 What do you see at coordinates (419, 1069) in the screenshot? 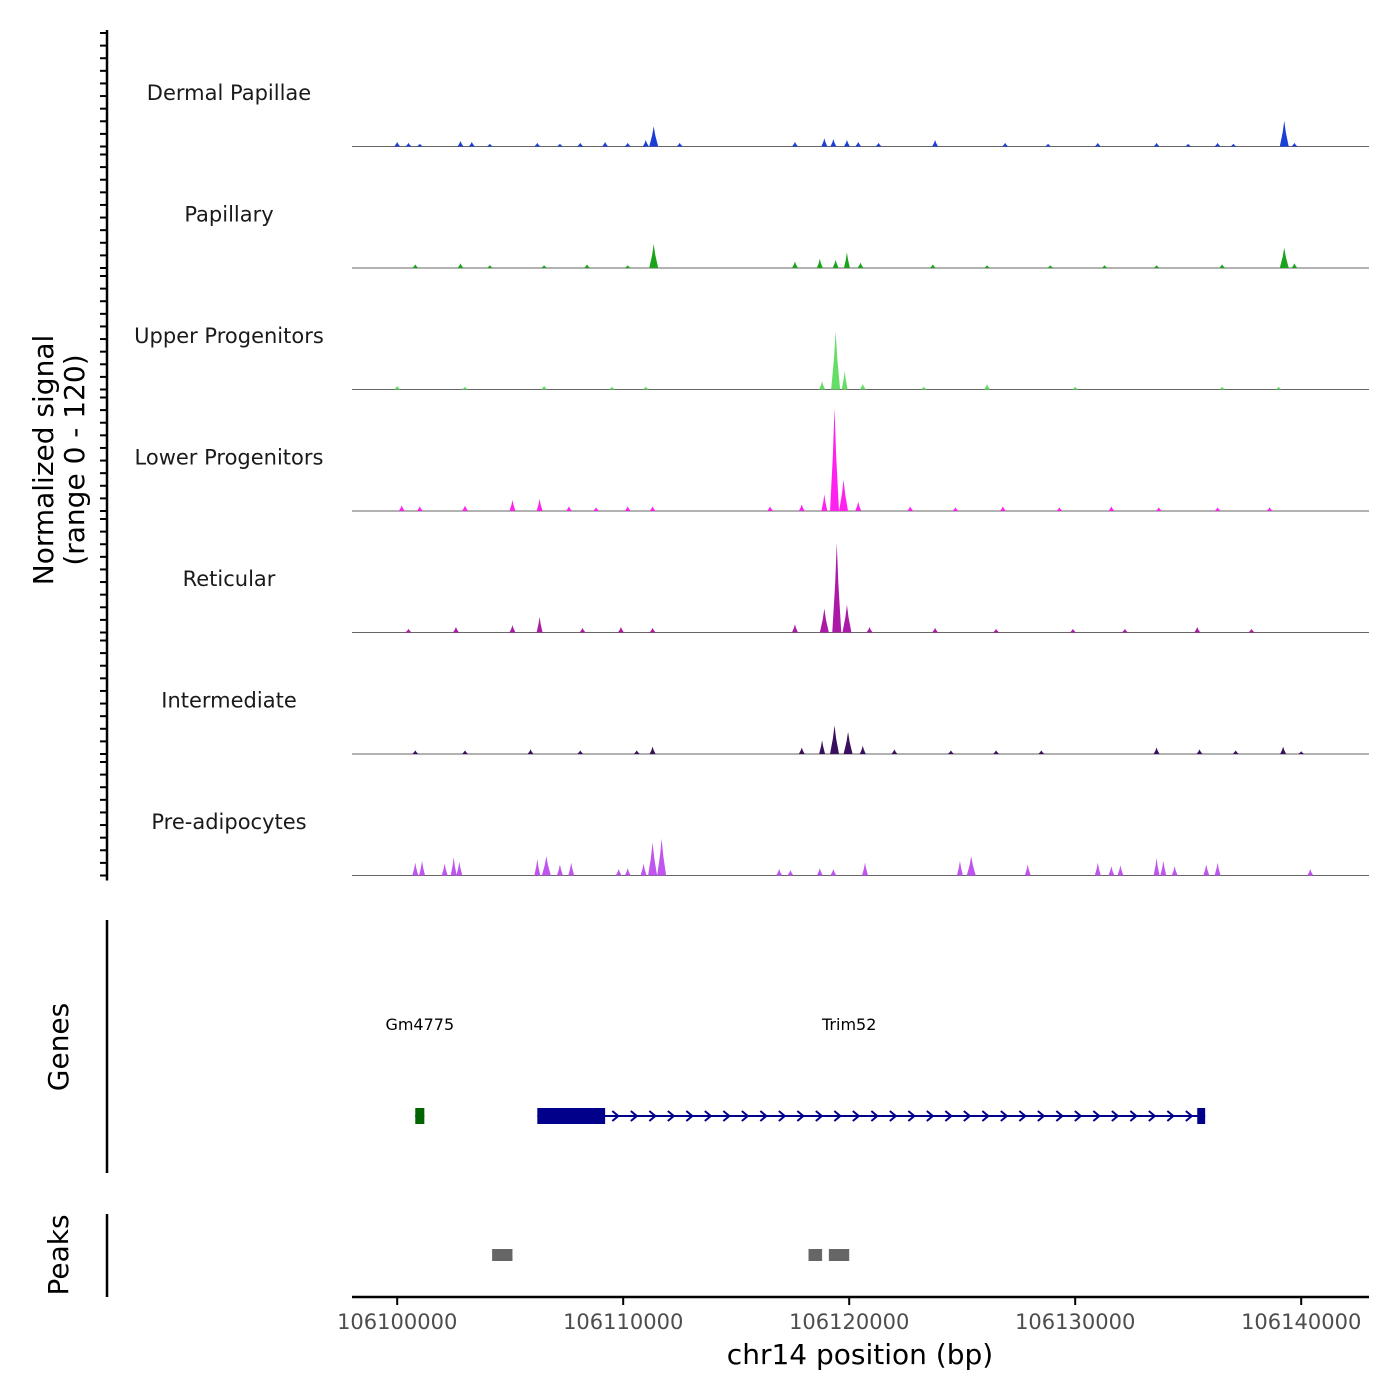
I see `gene-gm4775: Gm4775` at bounding box center [419, 1069].